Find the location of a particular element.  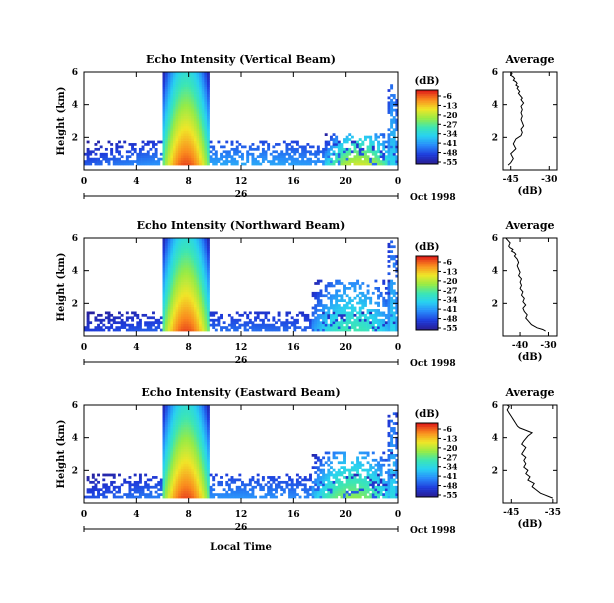

colorbar-tick-label: -48 is located at coordinates (450, 486).